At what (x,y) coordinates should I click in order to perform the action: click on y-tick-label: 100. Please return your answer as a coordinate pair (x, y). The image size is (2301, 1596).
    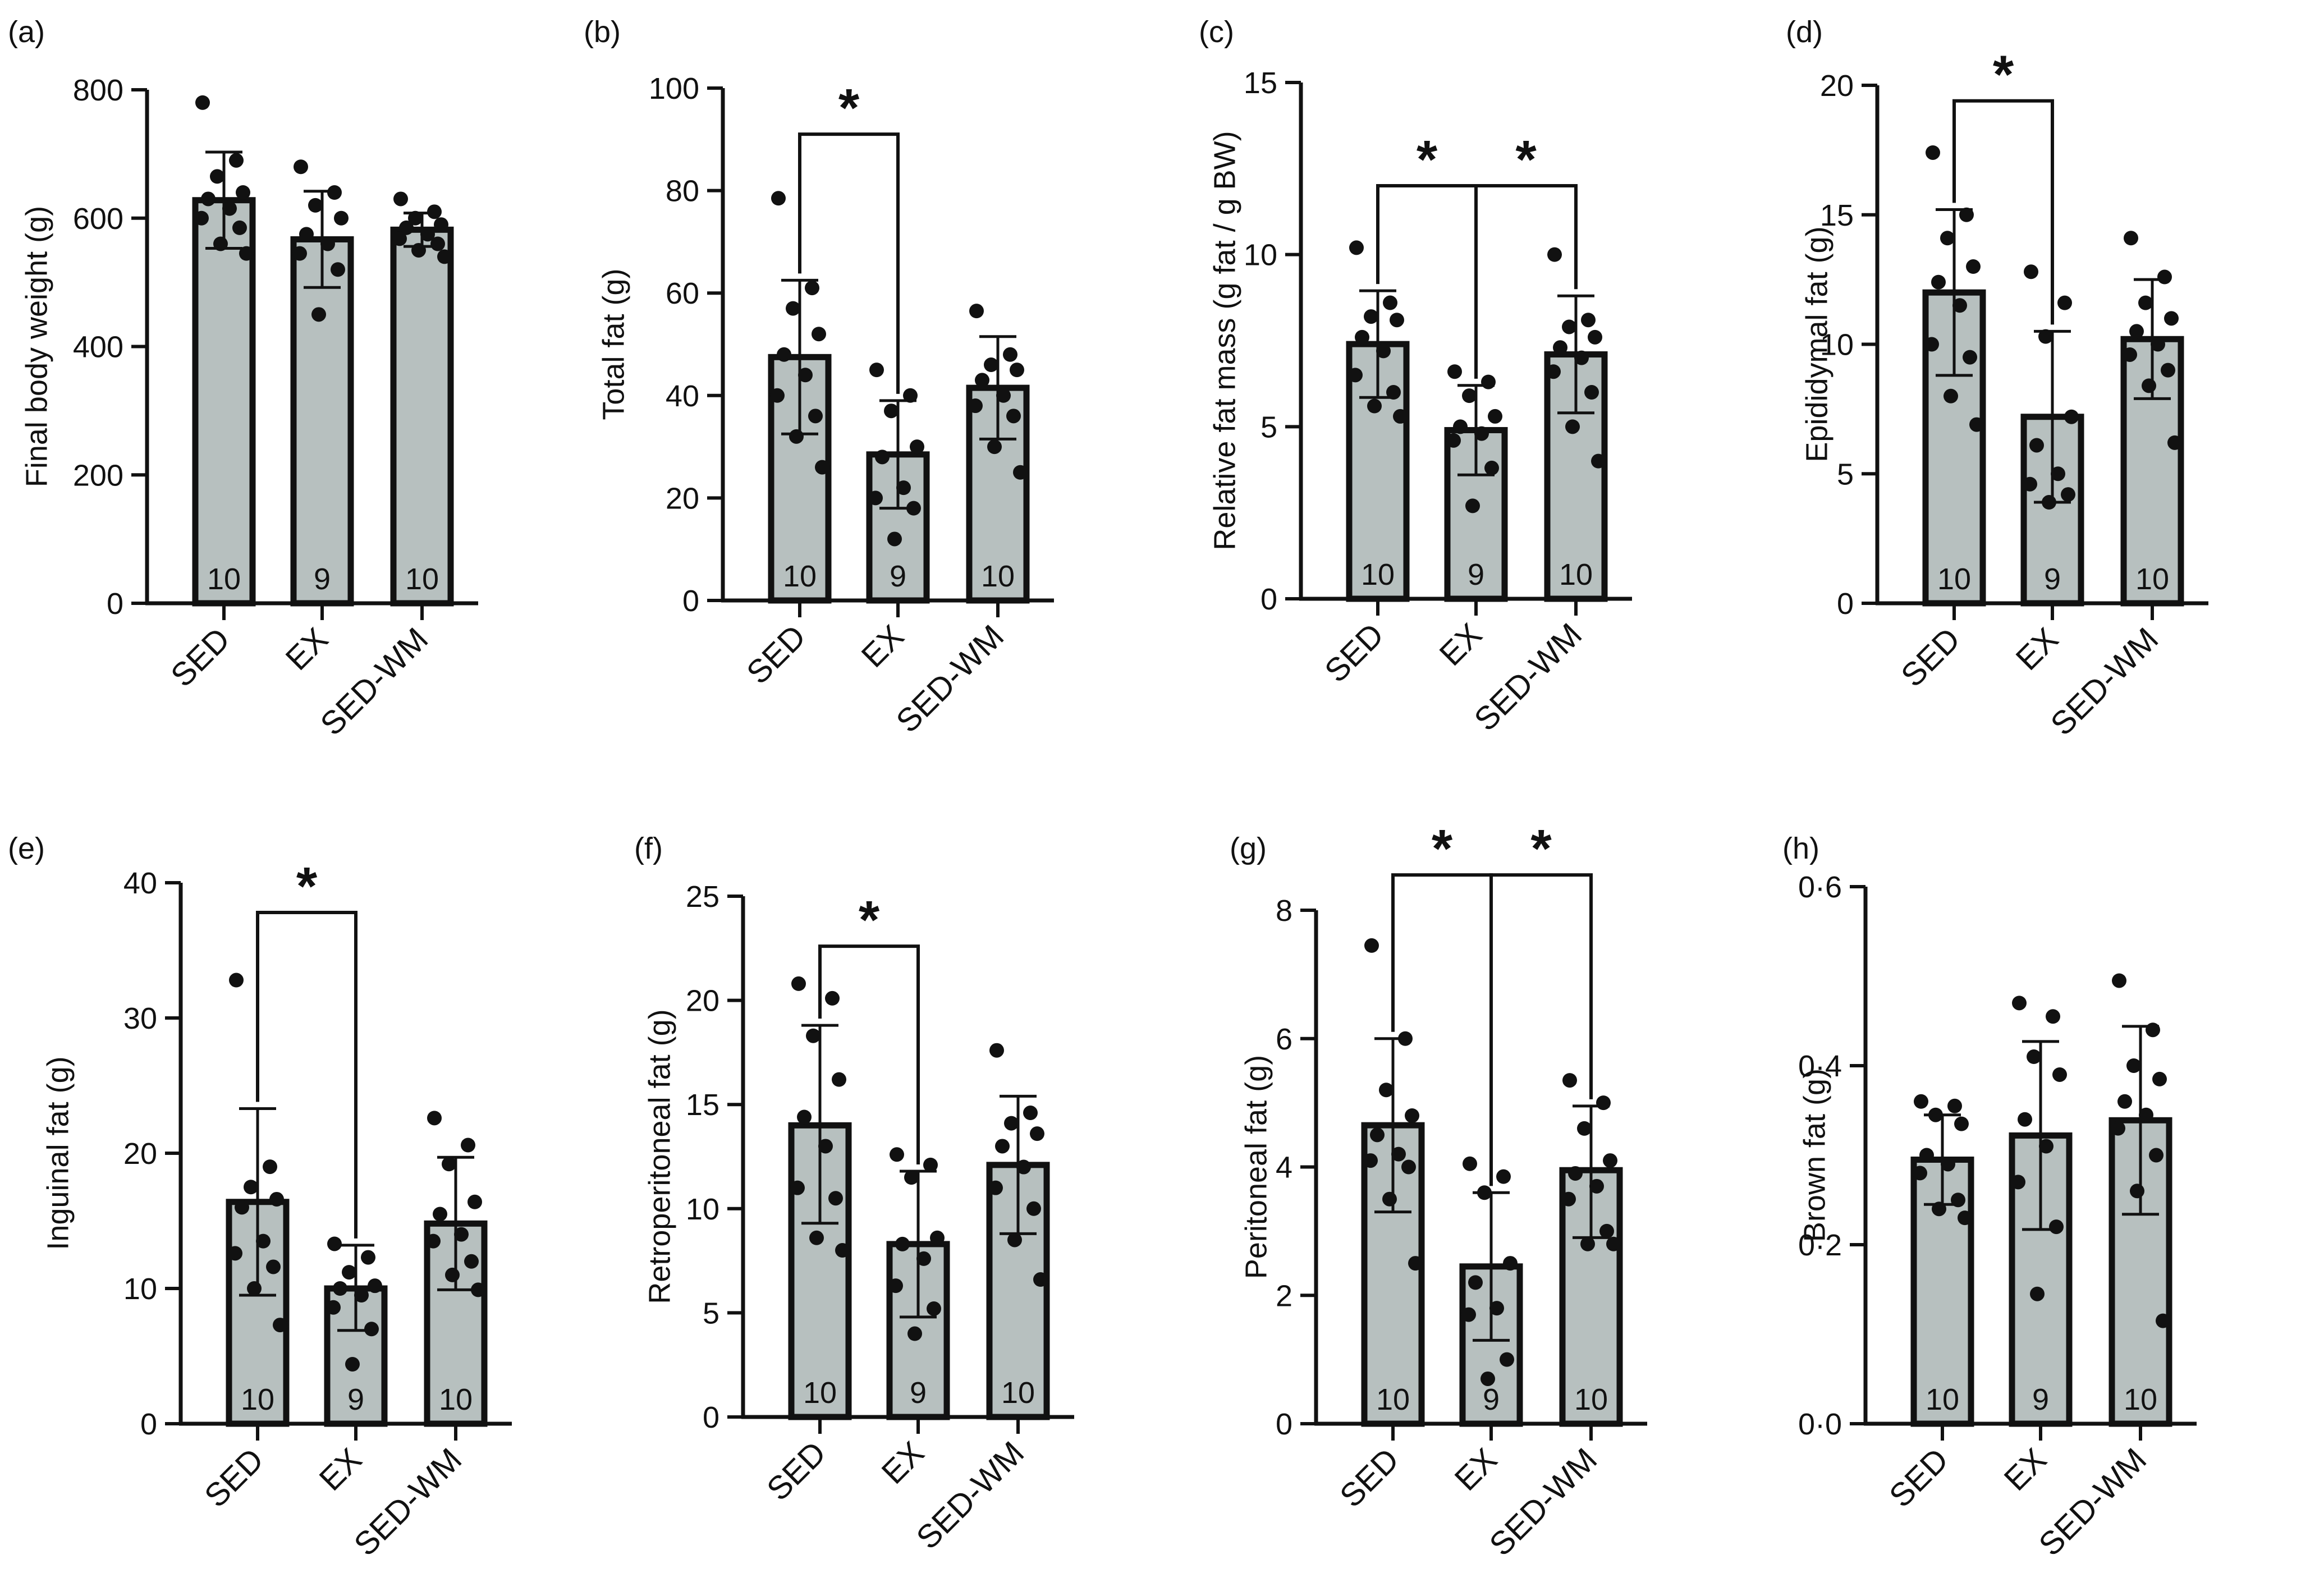
    Looking at the image, I should click on (674, 89).